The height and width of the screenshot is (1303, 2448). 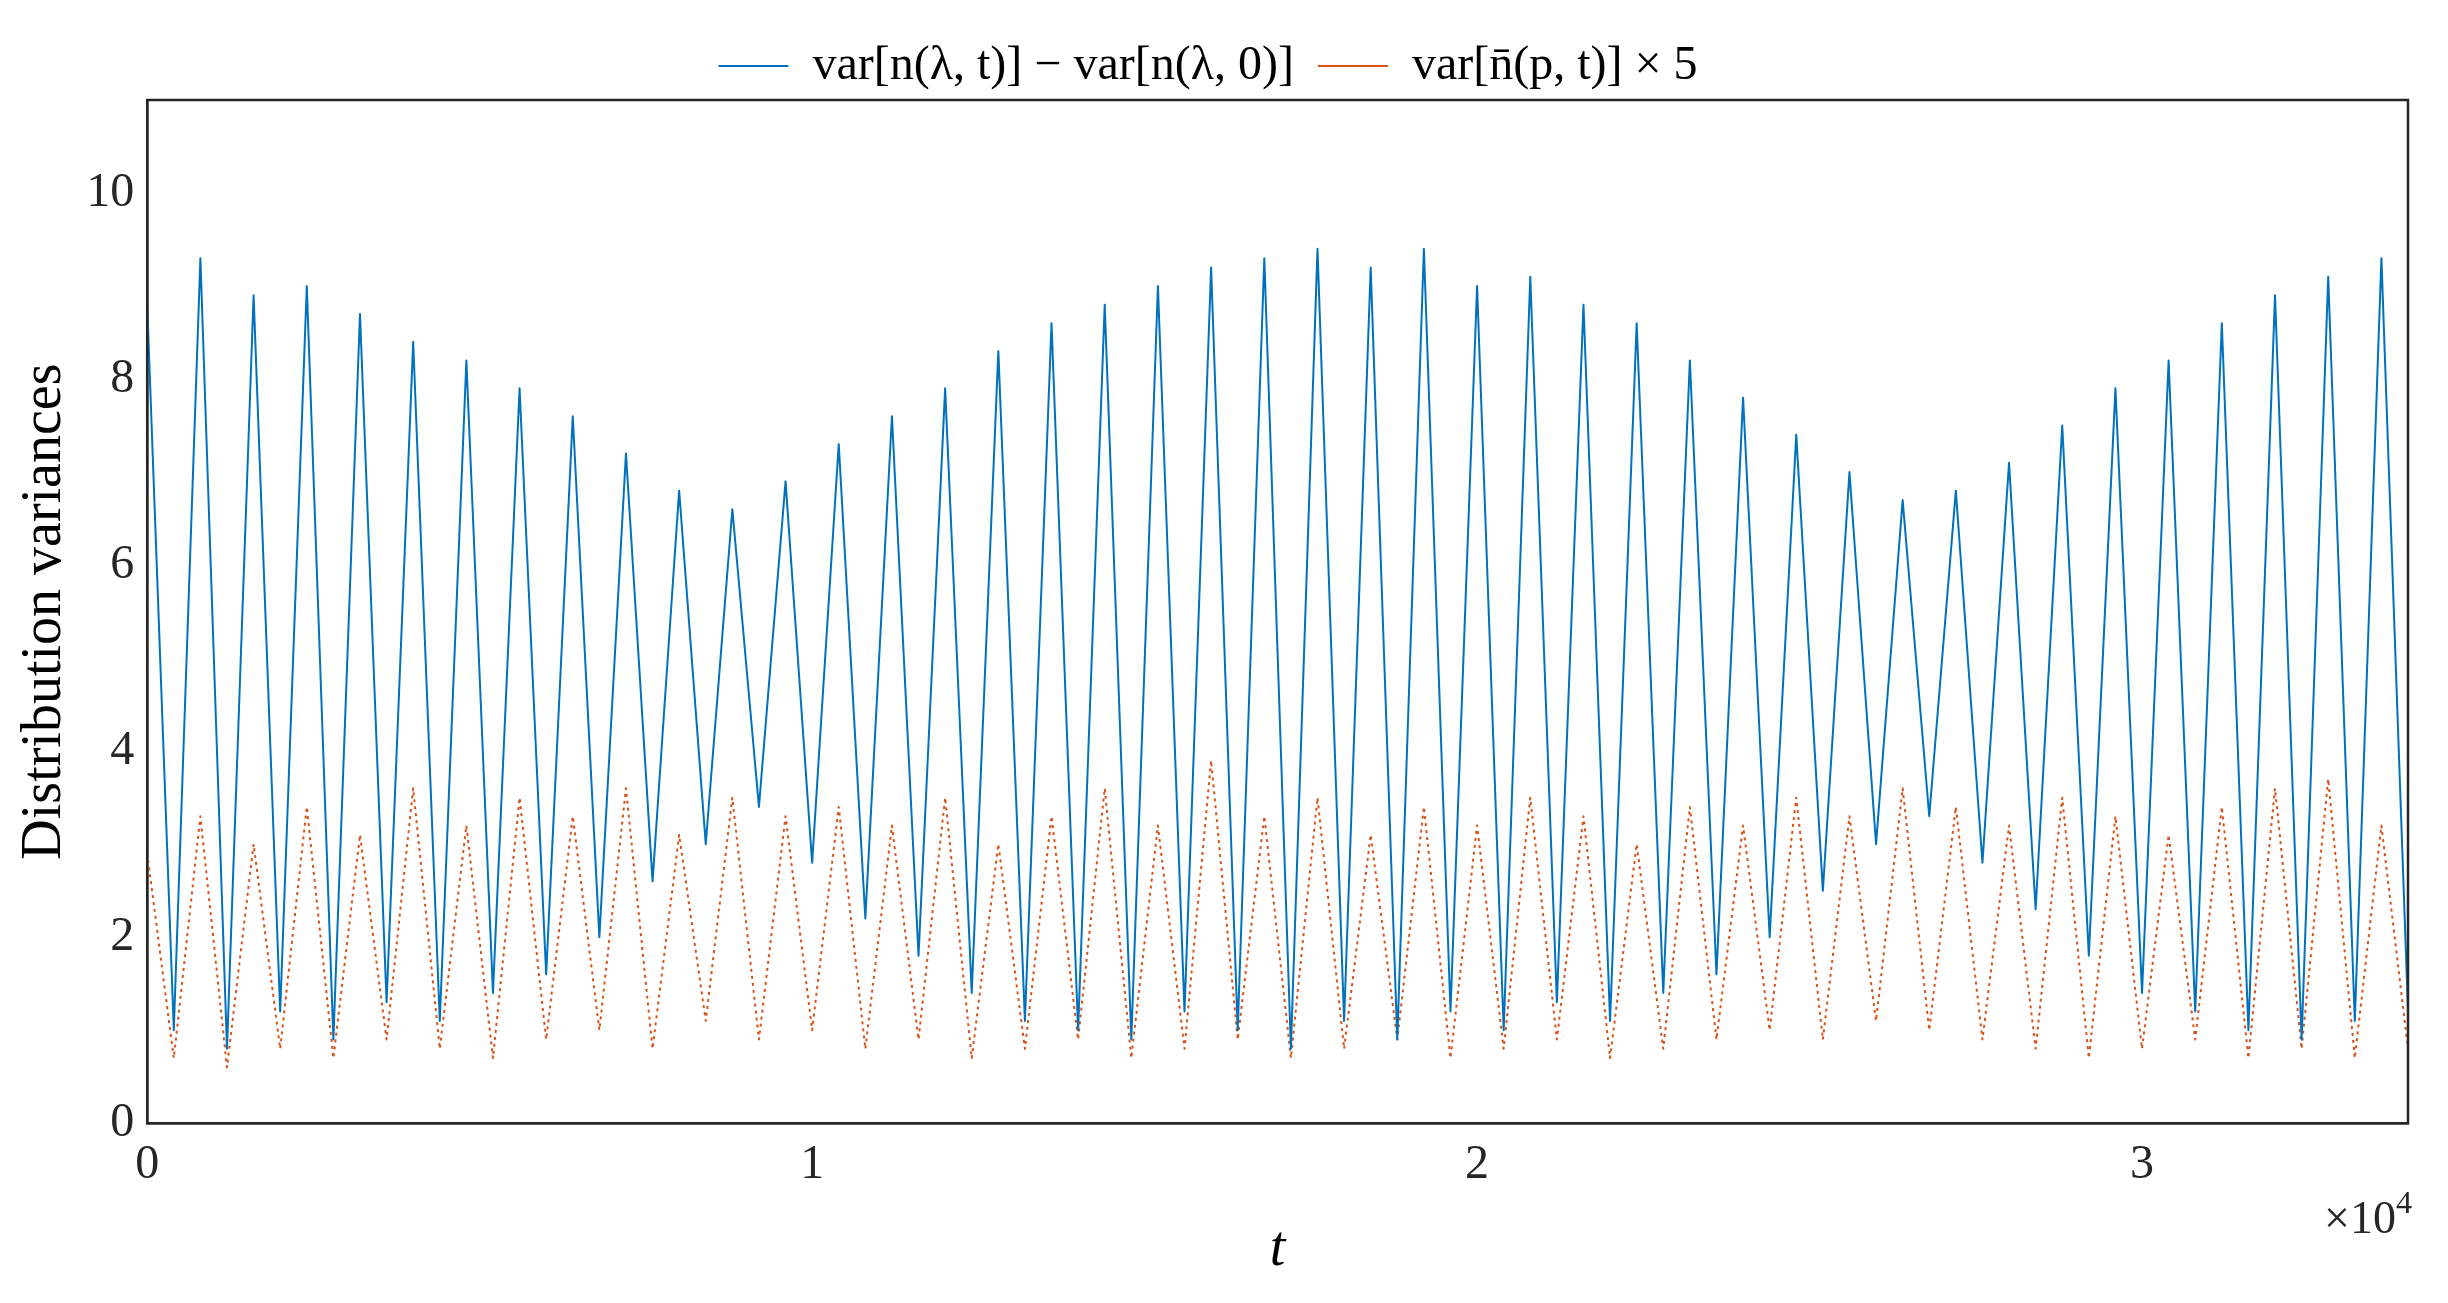 I want to click on x-tick-label: 2, so click(x=1477, y=1161).